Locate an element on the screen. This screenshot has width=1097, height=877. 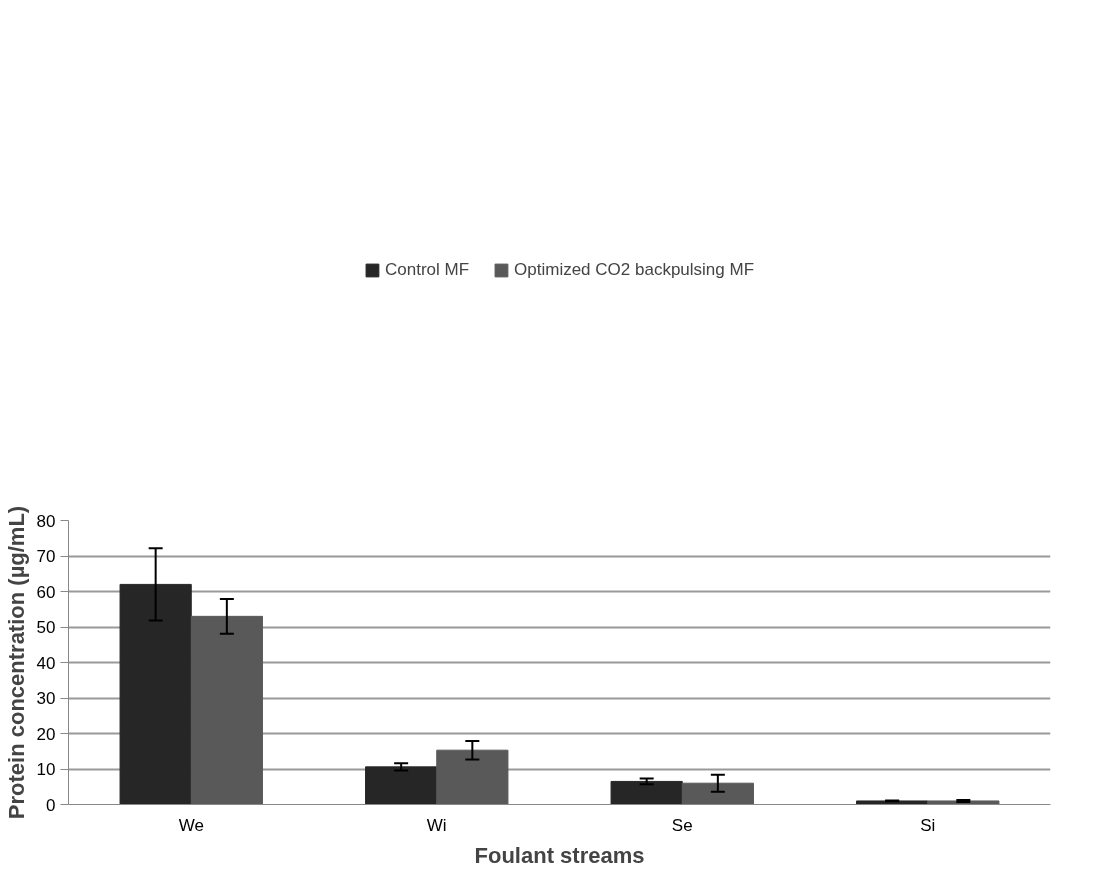
y-tick-label: 40 is located at coordinates (46, 663).